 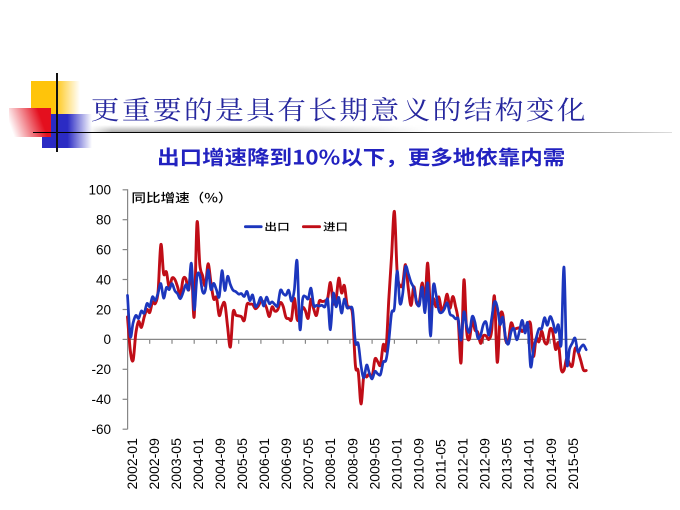 I want to click on svg-text: 2012-01, so click(x=463, y=464).